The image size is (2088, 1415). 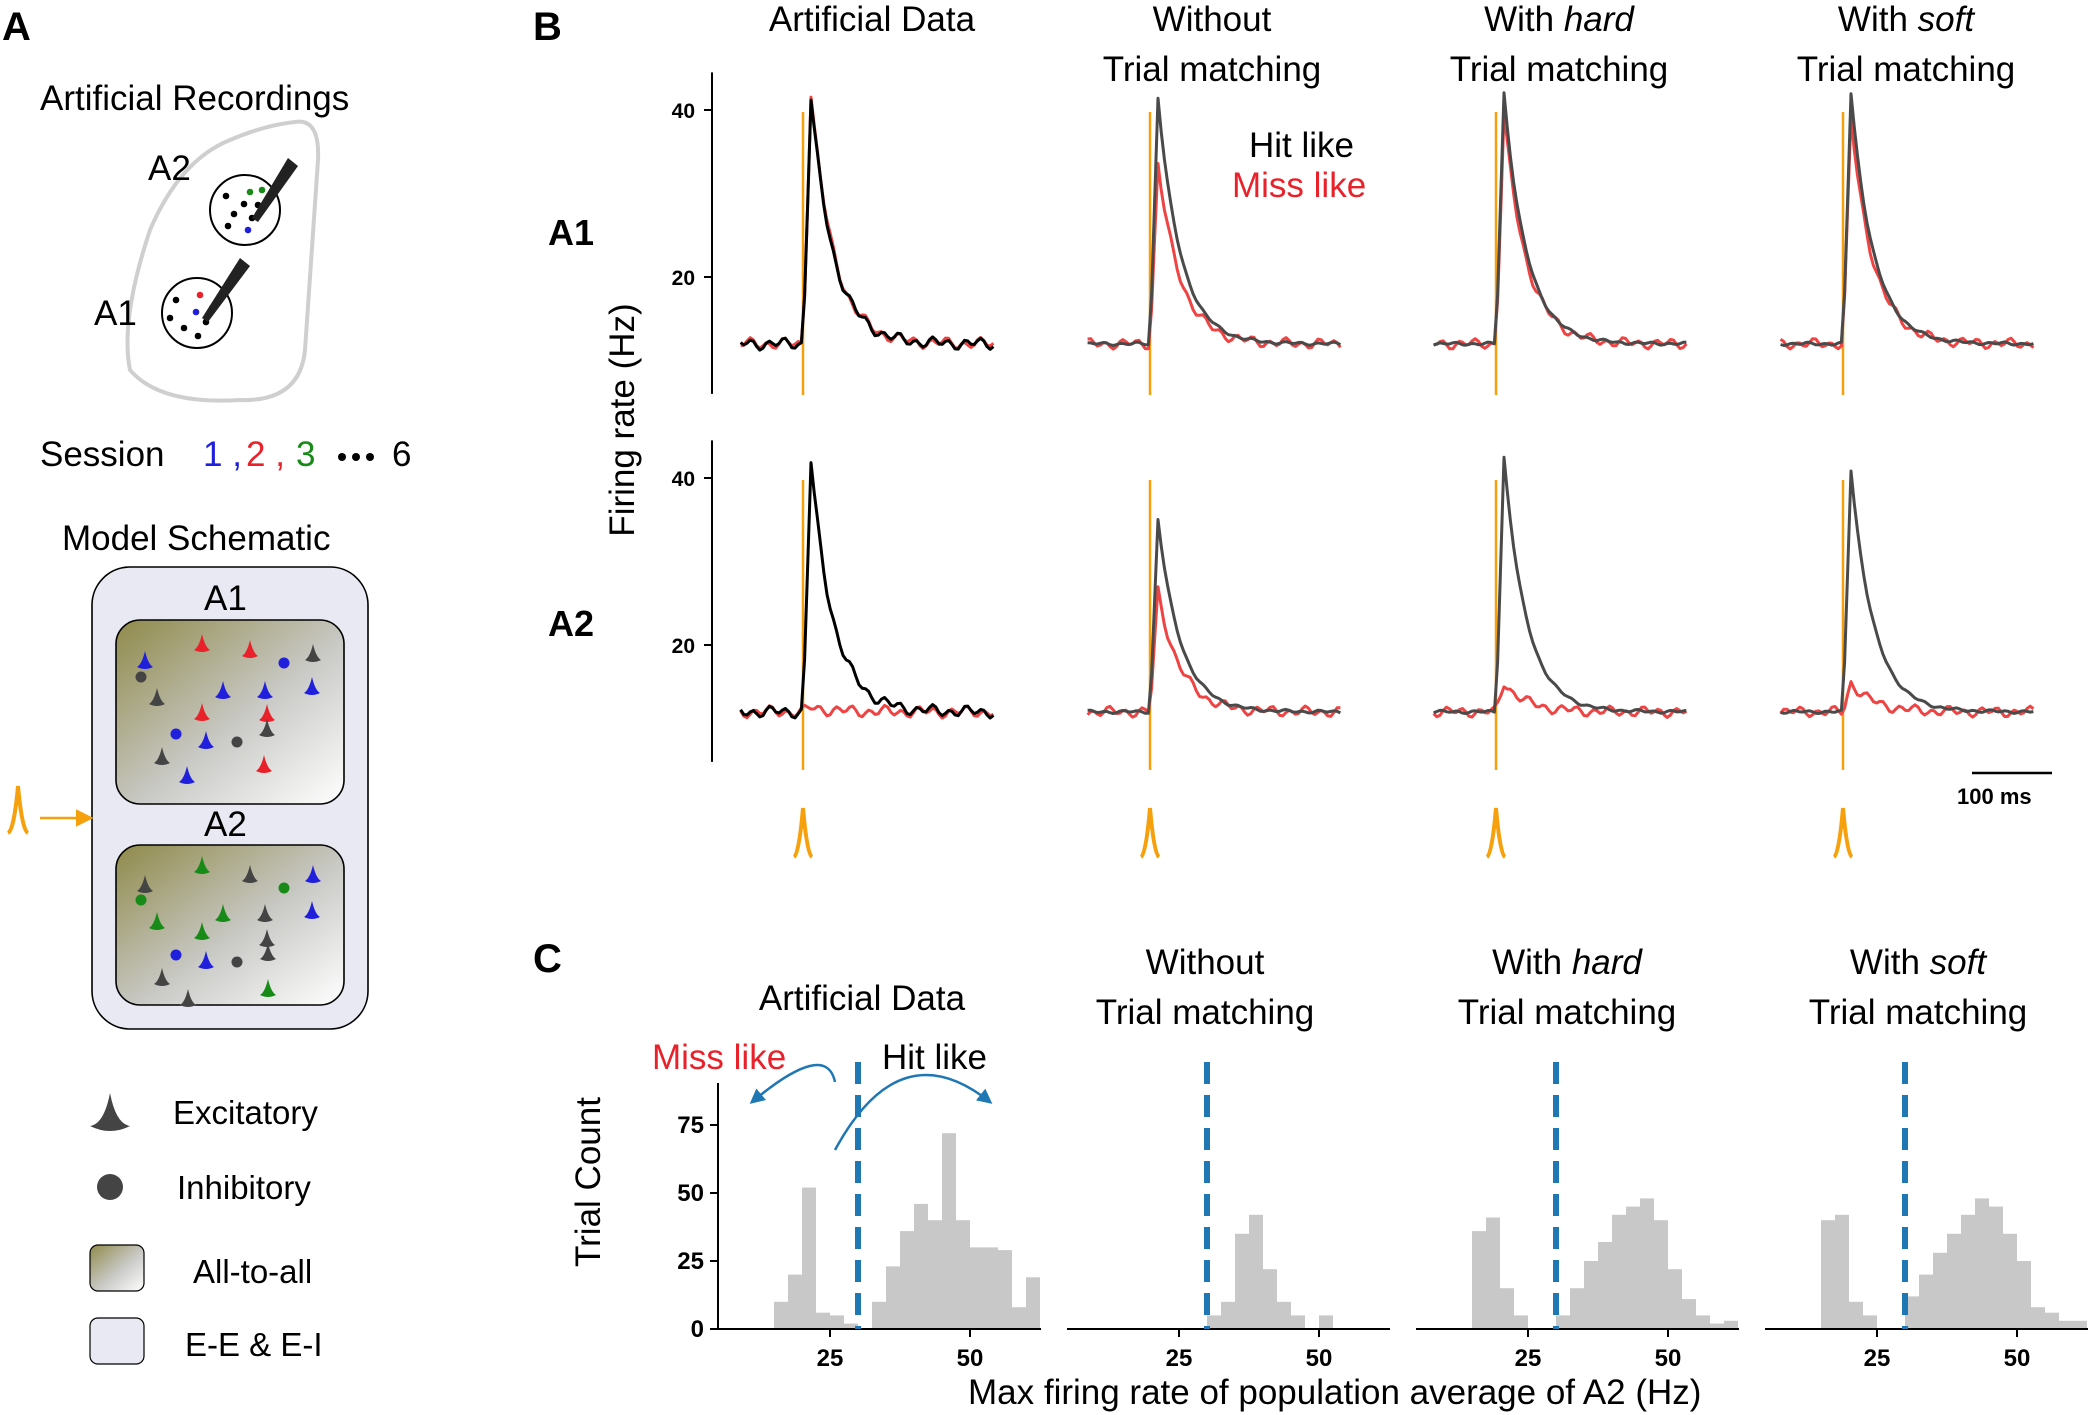 What do you see at coordinates (252, 1271) in the screenshot?
I see `legend-all-to-all: All-to-all` at bounding box center [252, 1271].